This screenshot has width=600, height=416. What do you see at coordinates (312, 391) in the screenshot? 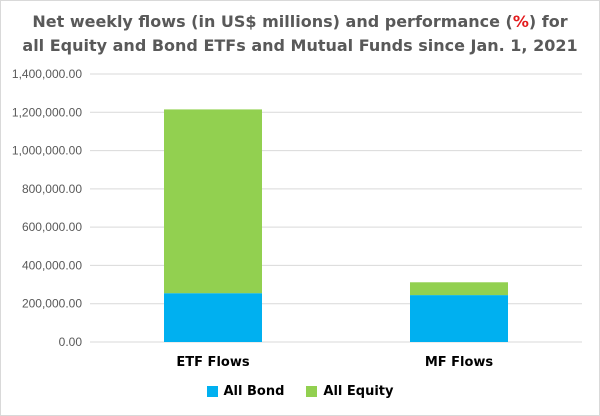
I see `legend-swatch-equity` at bounding box center [312, 391].